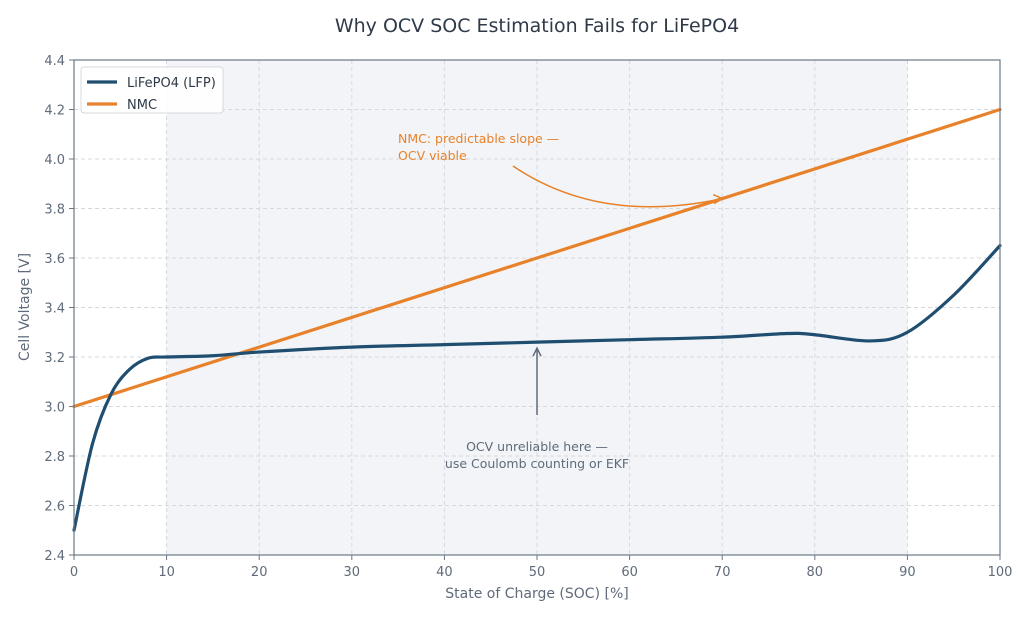 This screenshot has height=622, width=1030. What do you see at coordinates (171, 83) in the screenshot?
I see `legend-label: LiFePO4 (LFP)` at bounding box center [171, 83].